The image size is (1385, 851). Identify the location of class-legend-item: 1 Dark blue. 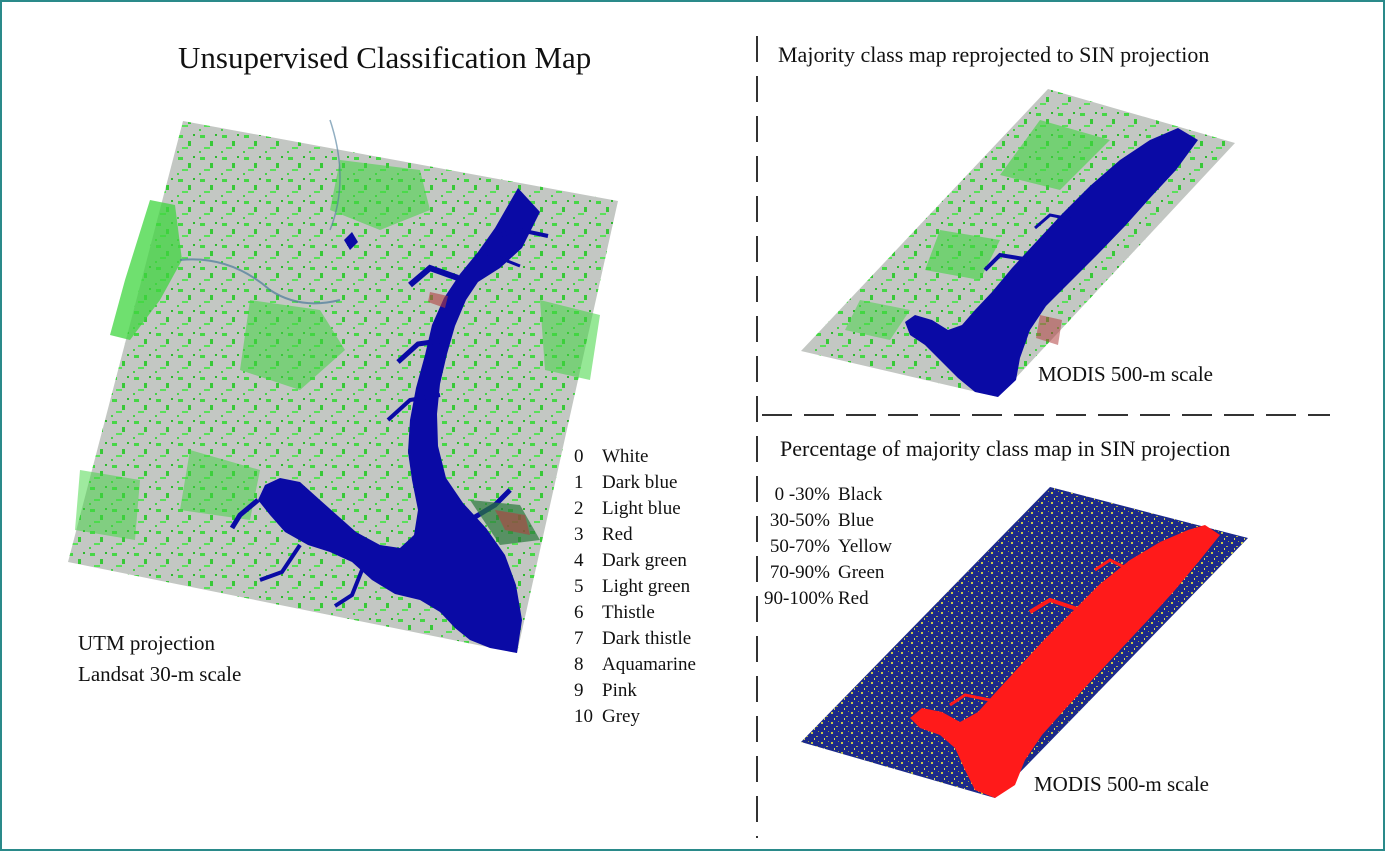
(625, 483).